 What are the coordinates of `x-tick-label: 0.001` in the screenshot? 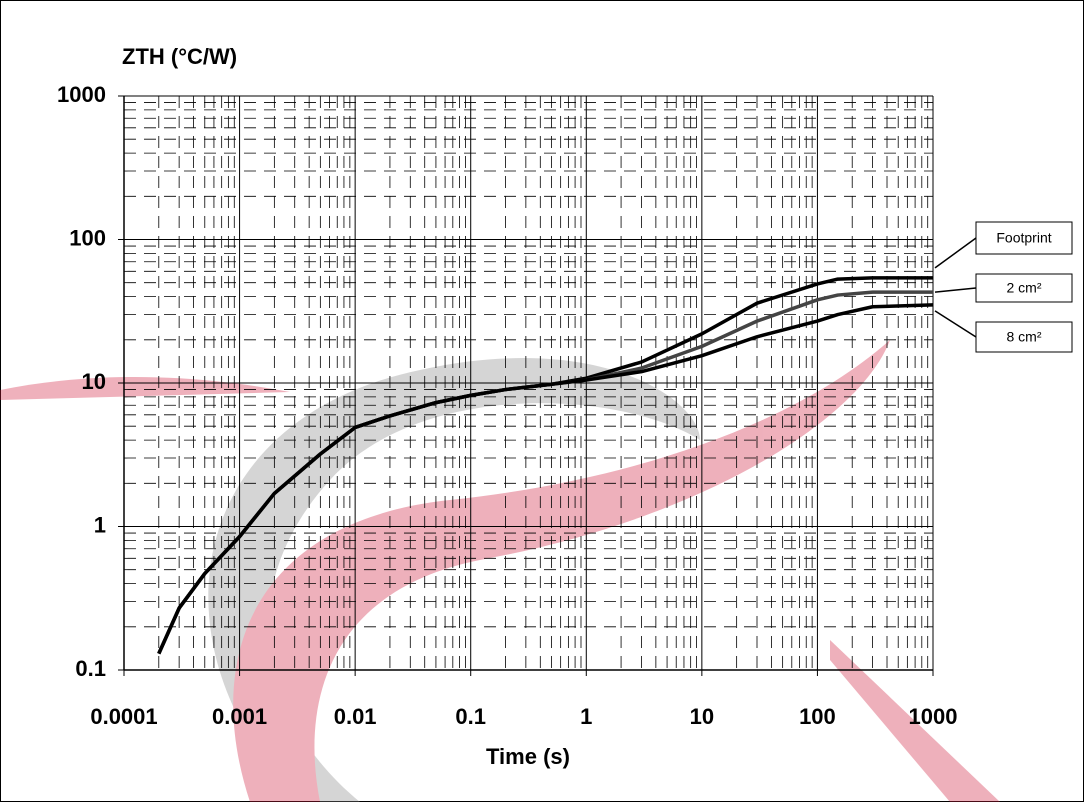 It's located at (239, 716).